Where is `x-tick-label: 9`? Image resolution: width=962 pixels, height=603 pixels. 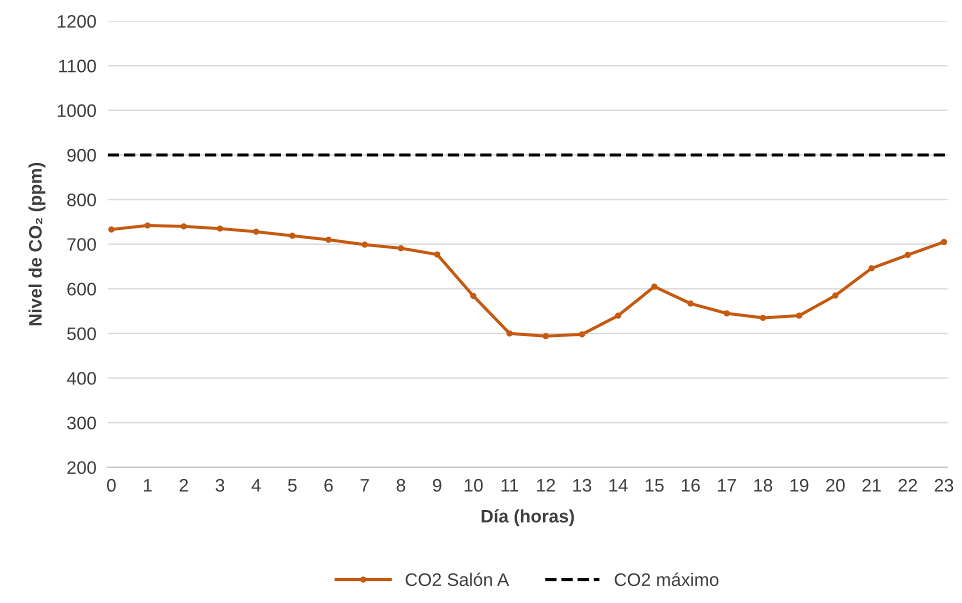
x-tick-label: 9 is located at coordinates (437, 485).